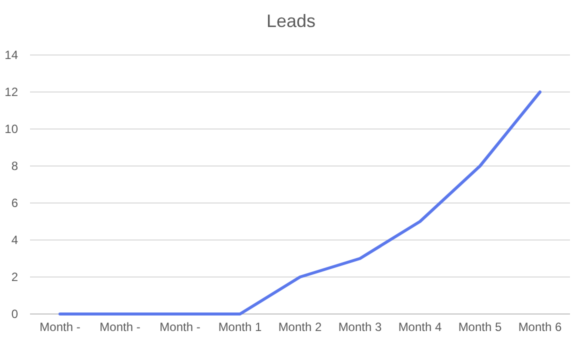 The width and height of the screenshot is (582, 346). I want to click on x-tick-label: Month 6, so click(540, 327).